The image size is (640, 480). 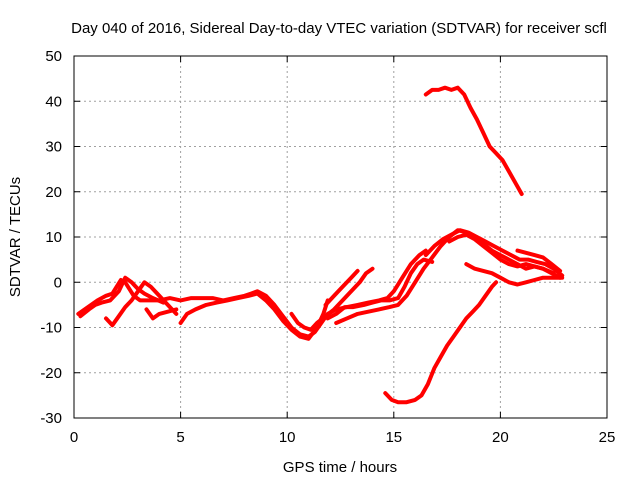 I want to click on y-tick-label: 10, so click(x=53, y=237).